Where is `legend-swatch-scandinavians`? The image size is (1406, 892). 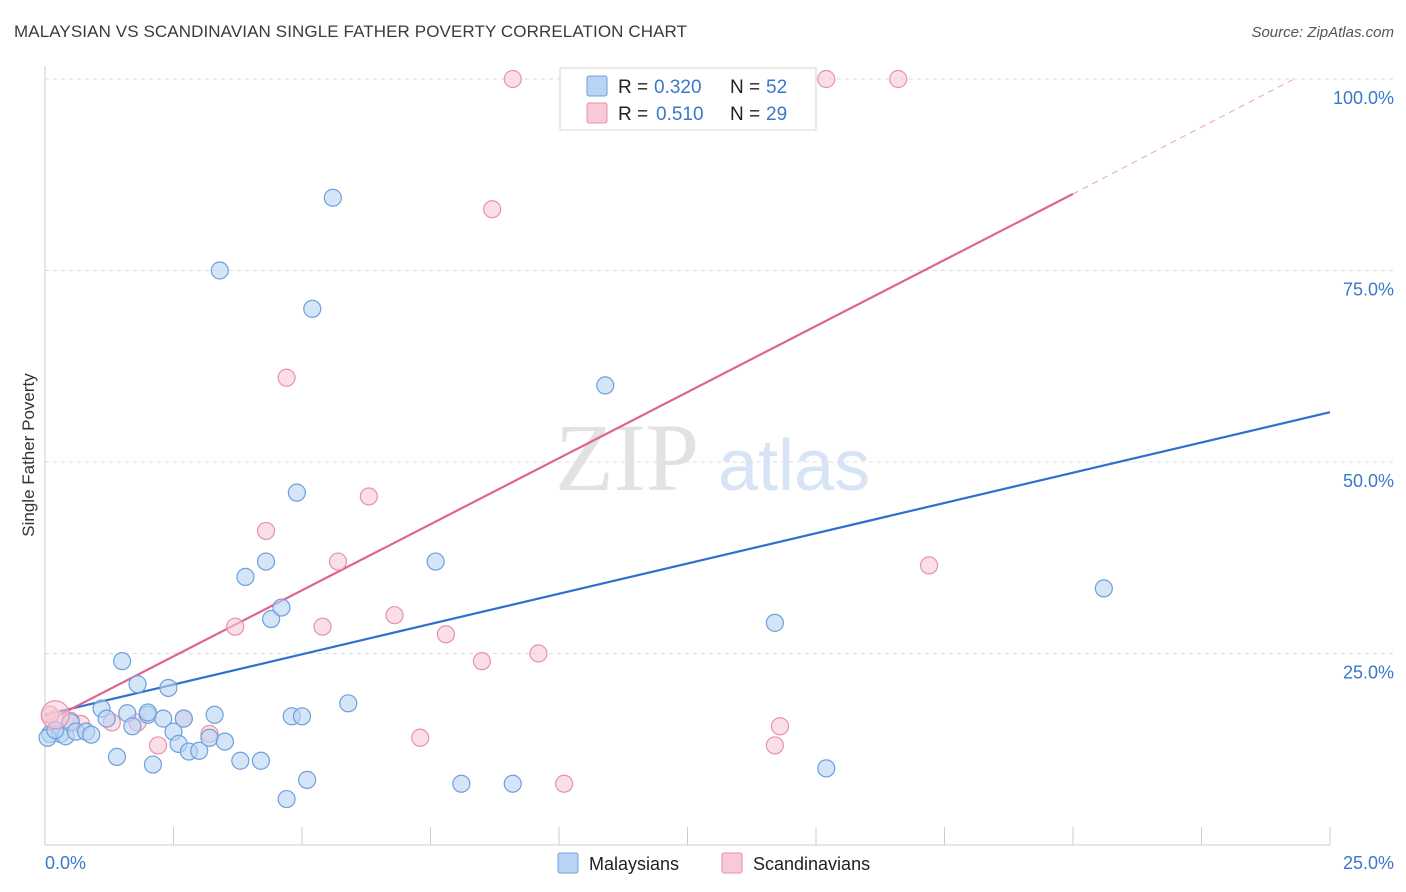 legend-swatch-scandinavians is located at coordinates (597, 113).